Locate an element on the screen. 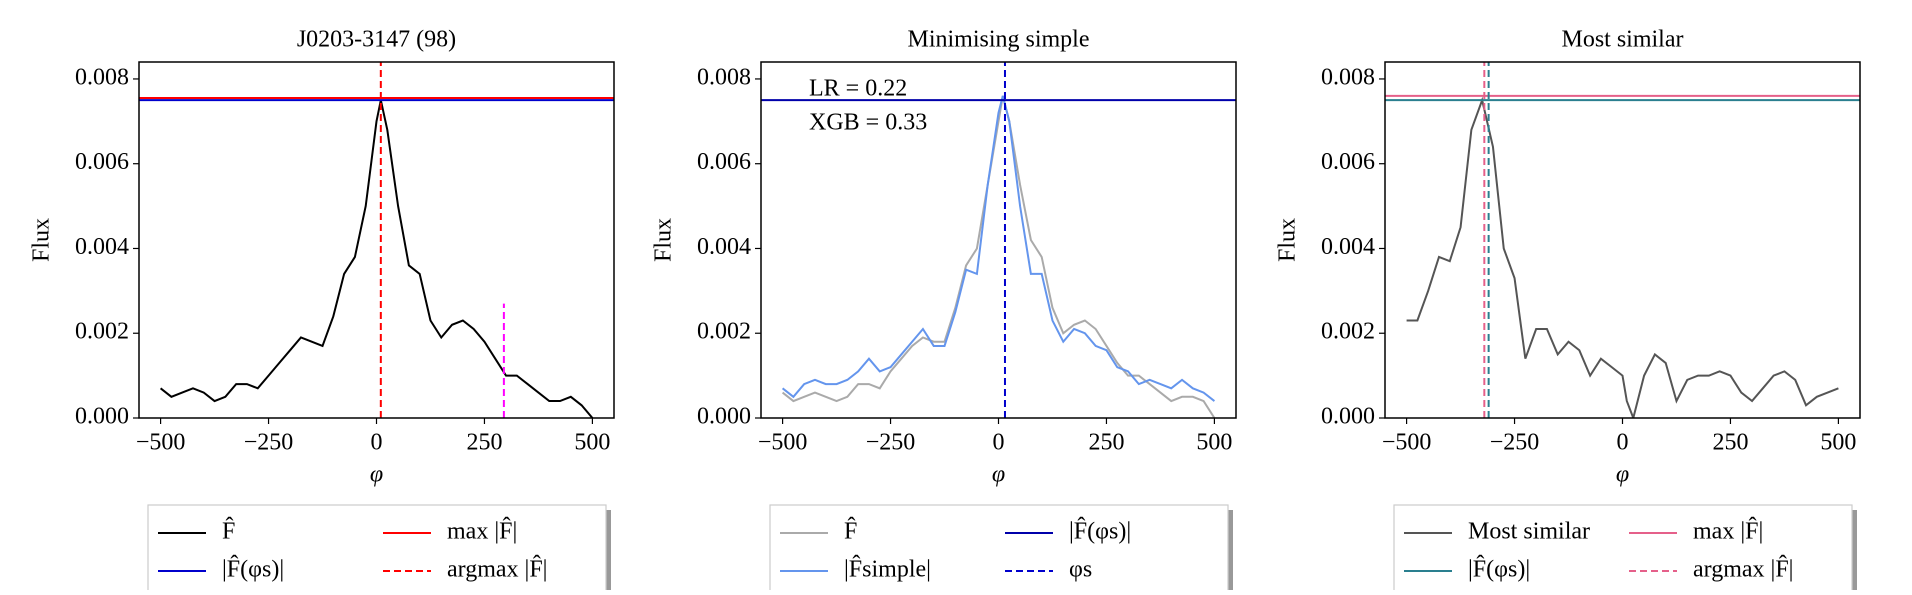 This screenshot has height=595, width=1912. chart-title: Most similar is located at coordinates (1622, 40).